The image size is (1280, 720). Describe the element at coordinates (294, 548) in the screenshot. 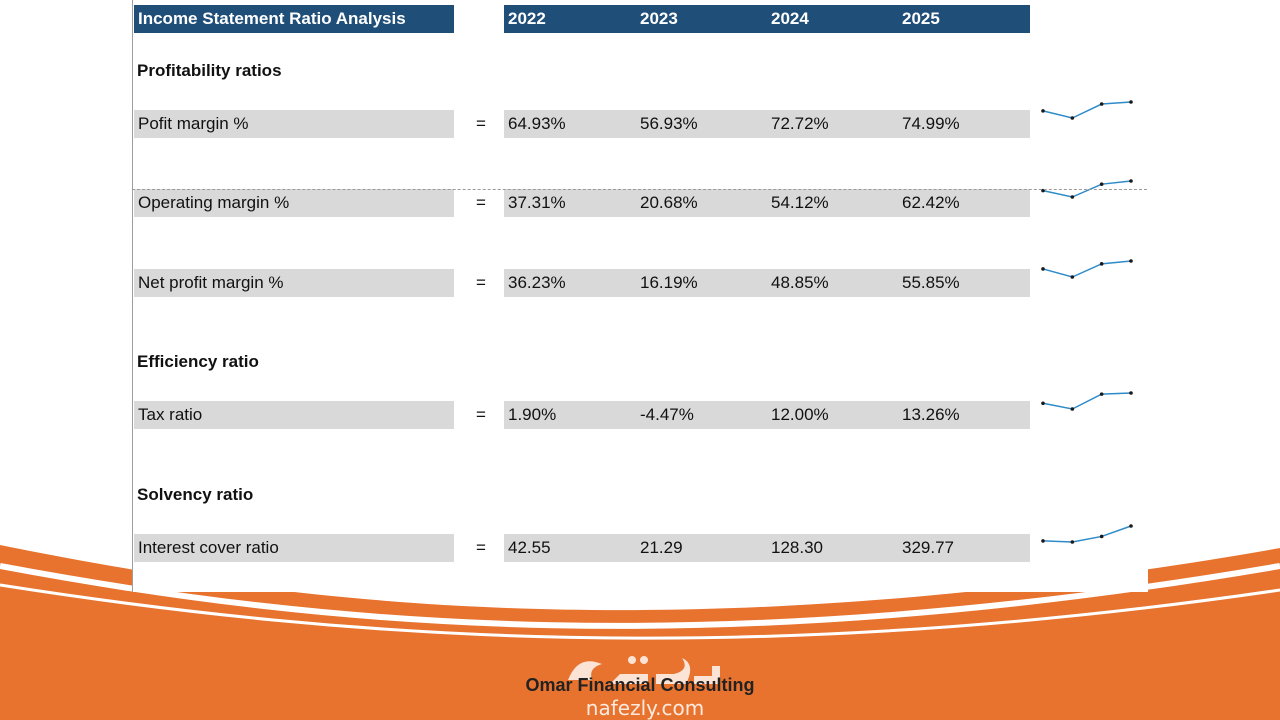

I see `row-label: Interest cover ratio` at that location.